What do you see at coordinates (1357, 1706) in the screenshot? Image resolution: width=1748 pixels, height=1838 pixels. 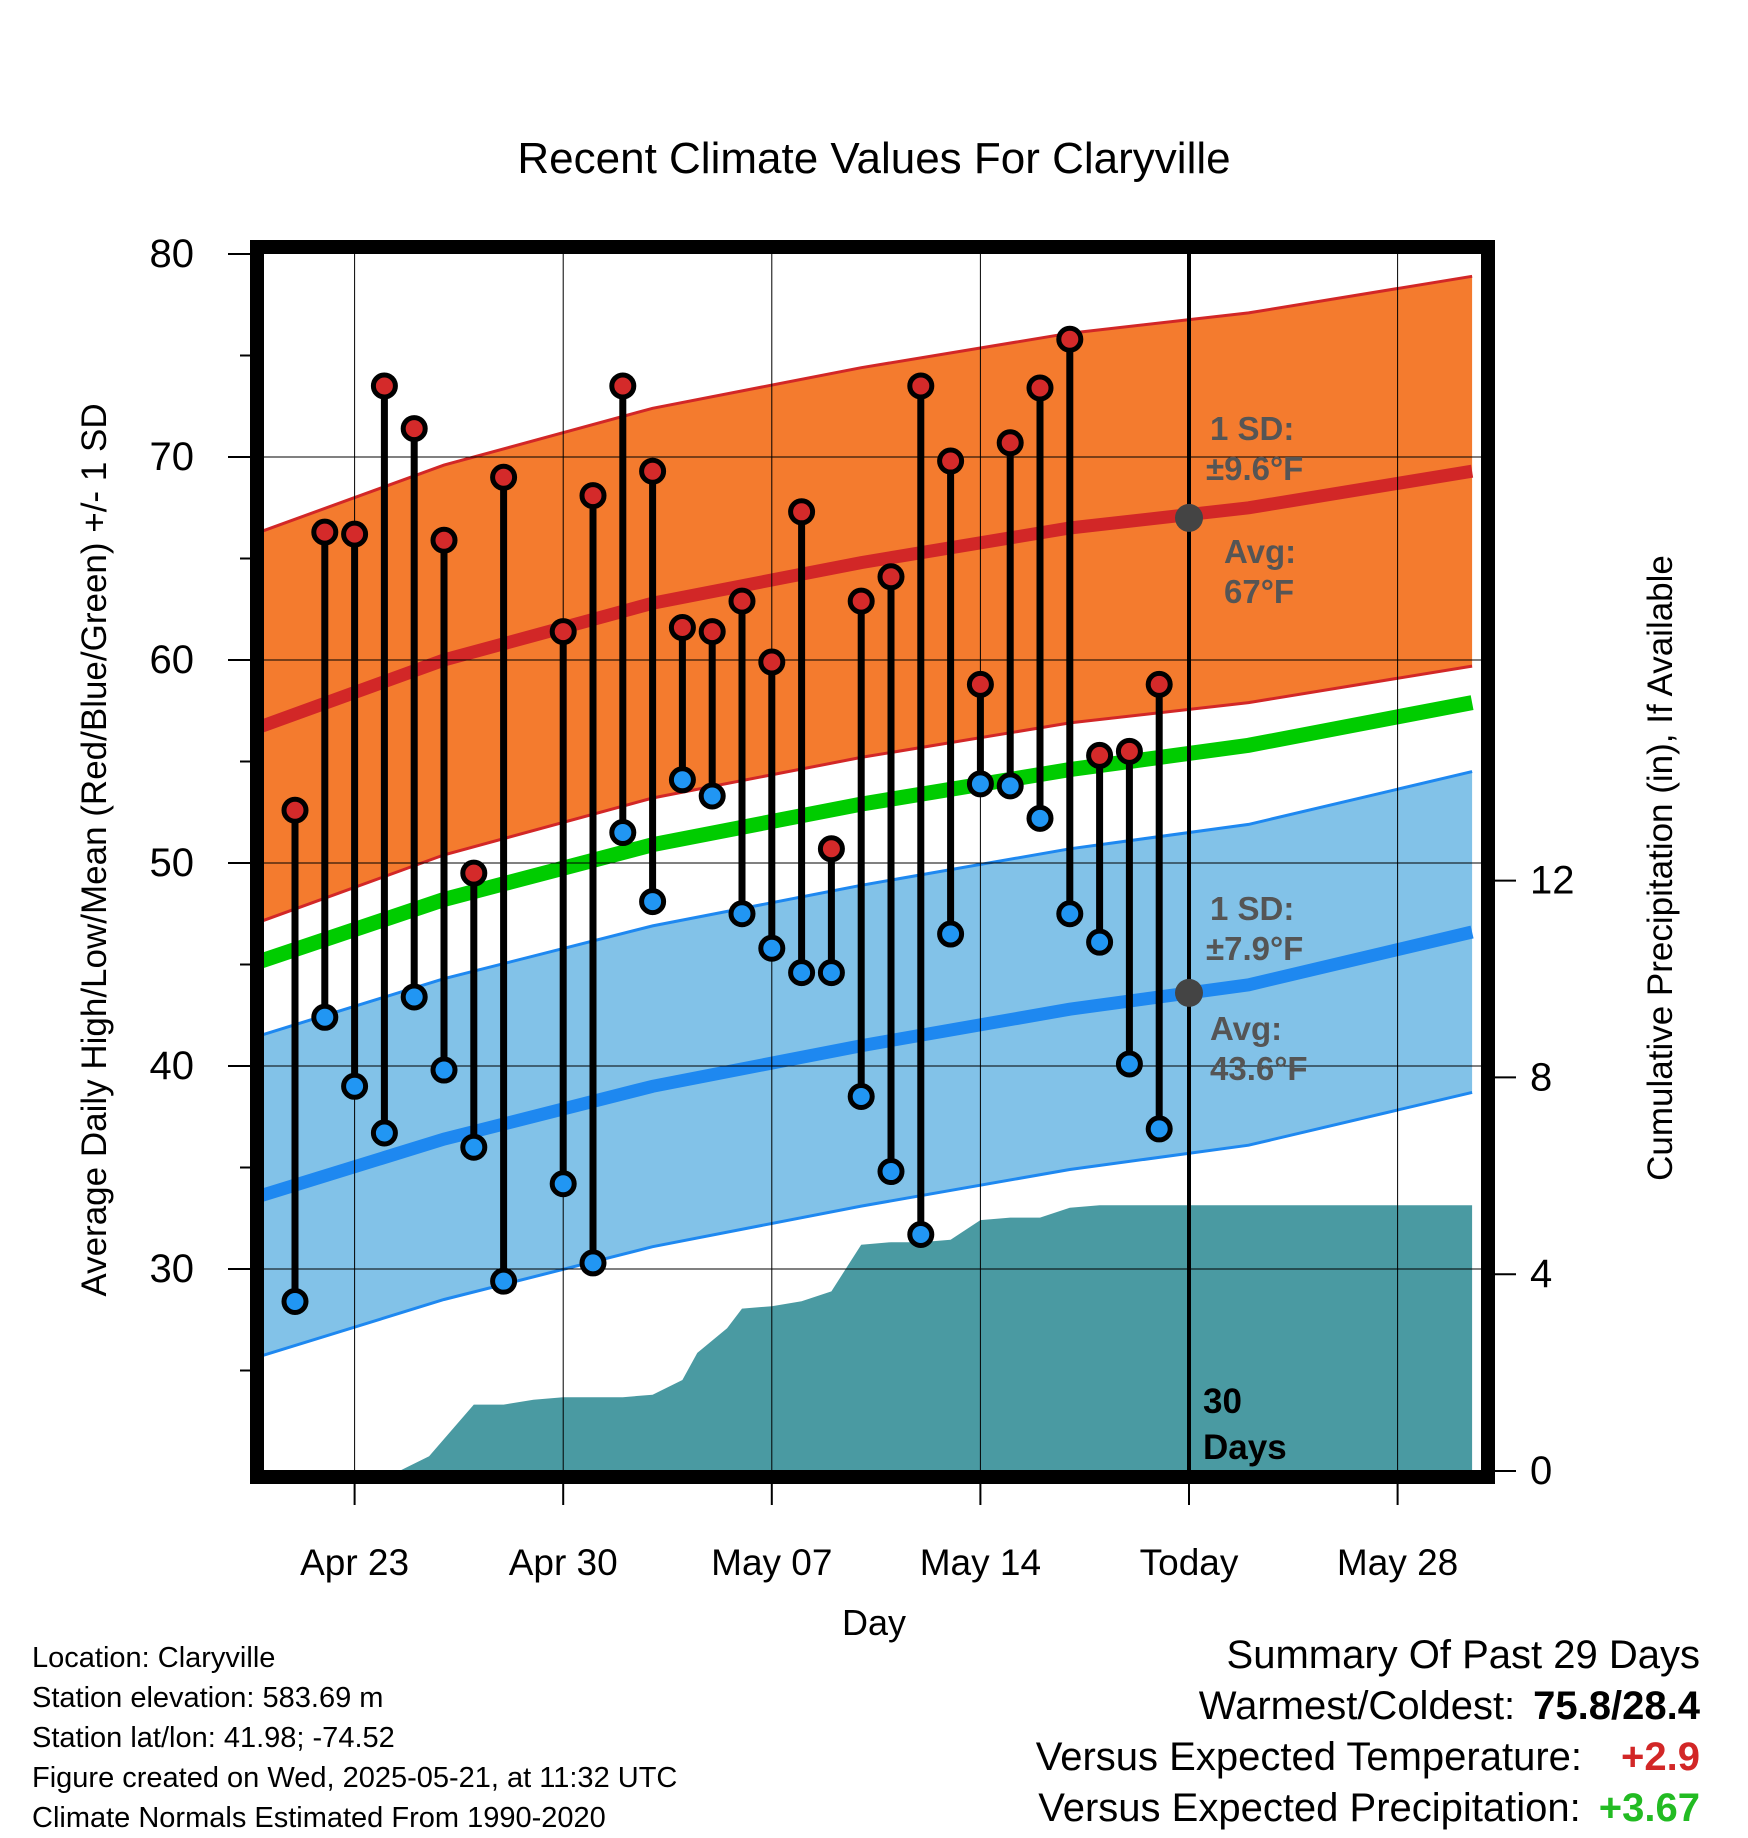 I see `warm-cold-label: Warmest/Coldest:` at bounding box center [1357, 1706].